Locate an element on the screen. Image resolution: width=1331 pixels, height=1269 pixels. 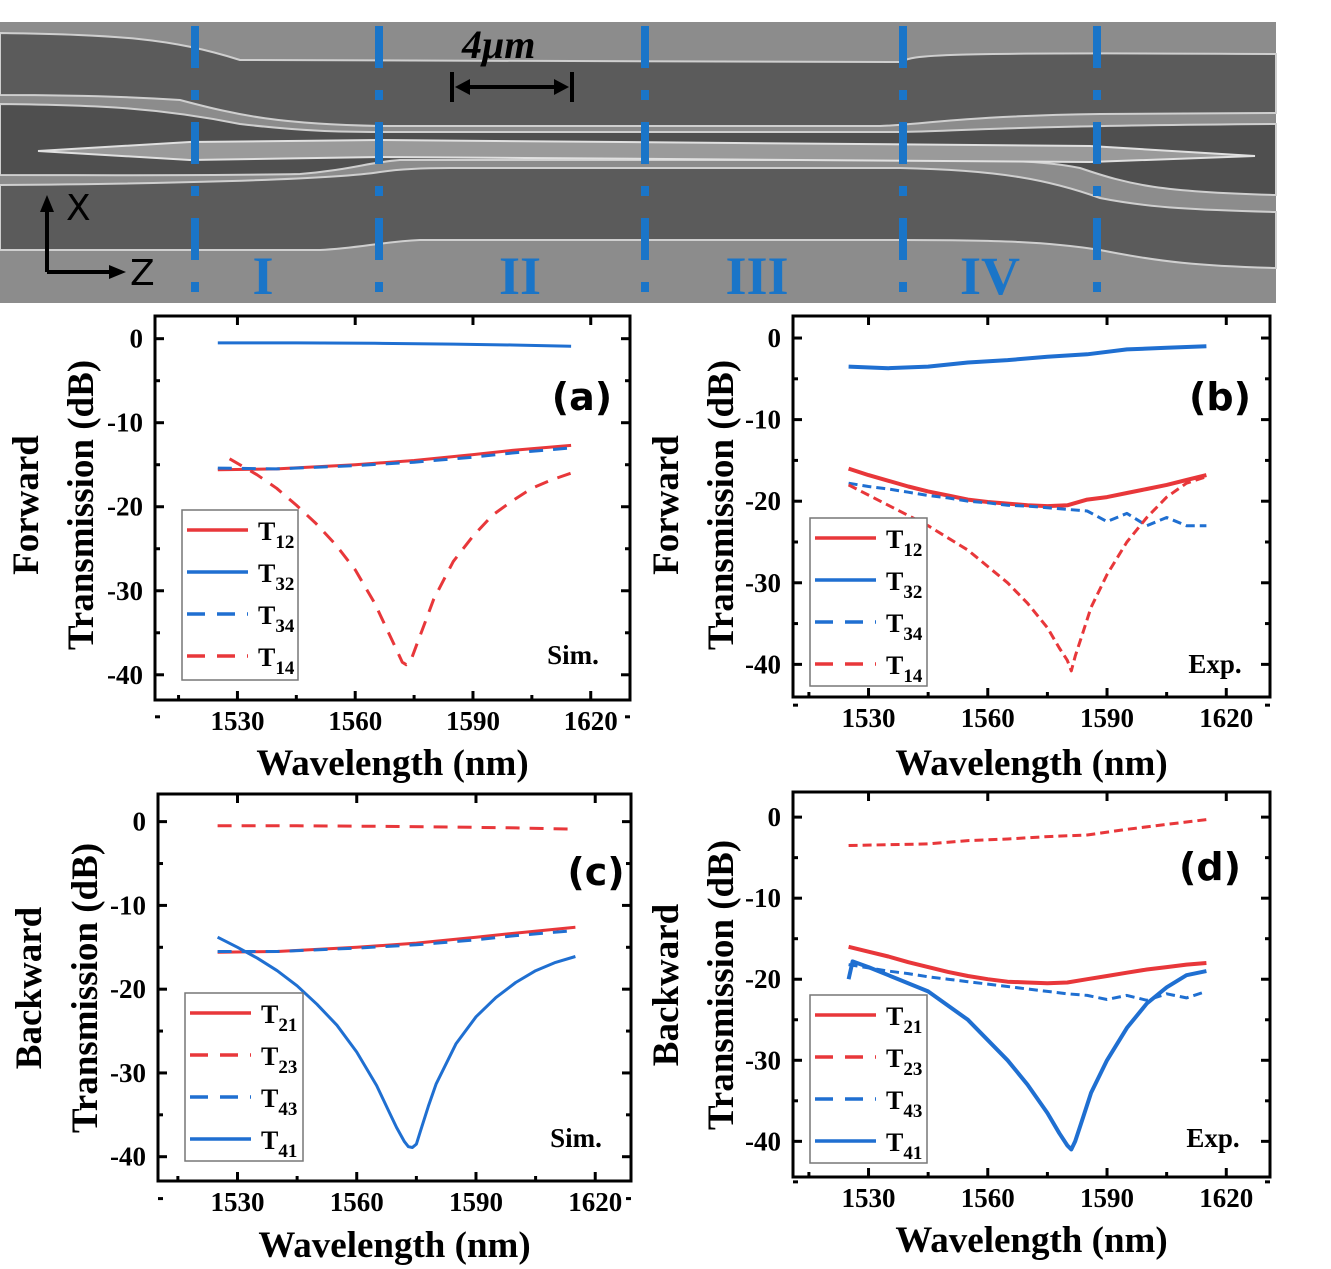
region-label-3: III is located at coordinates (756, 276).